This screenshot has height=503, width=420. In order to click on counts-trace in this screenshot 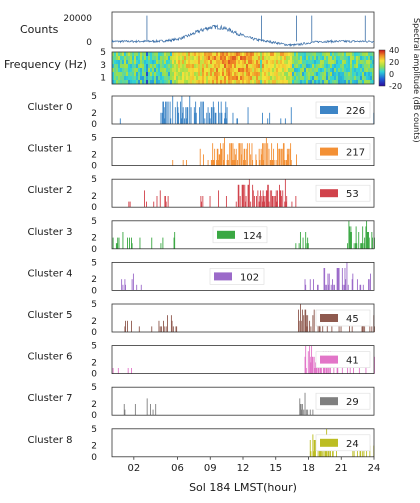, I will do `click(243, 36)`.